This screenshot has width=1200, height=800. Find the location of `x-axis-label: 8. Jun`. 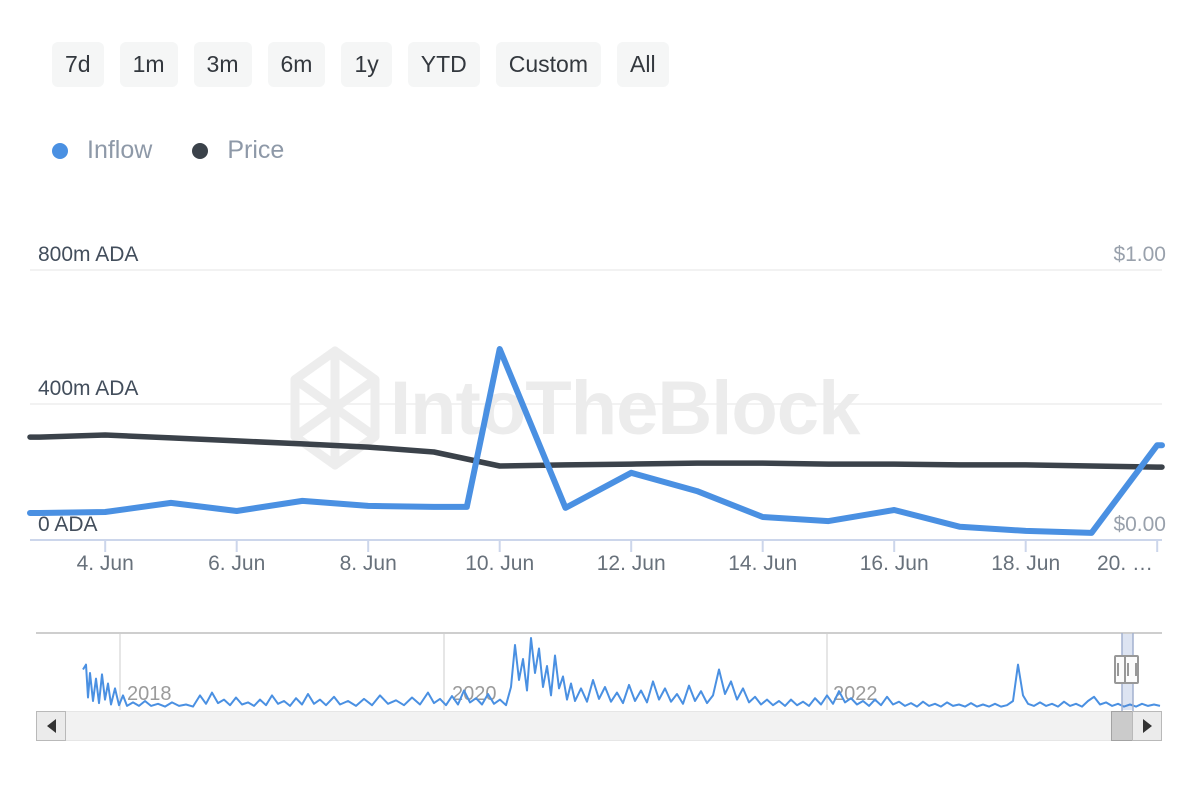

x-axis-label: 8. Jun is located at coordinates (368, 563).